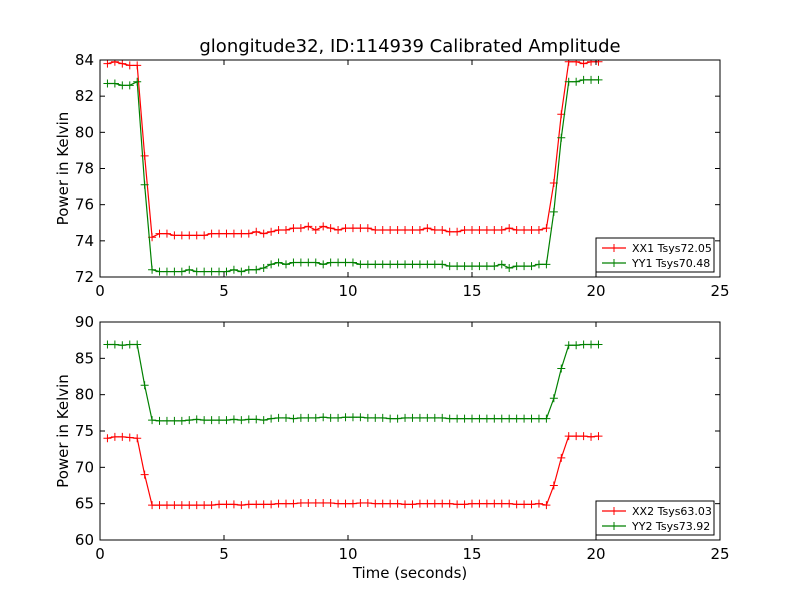 This screenshot has width=800, height=600. I want to click on y-tick-label: 75, so click(84, 431).